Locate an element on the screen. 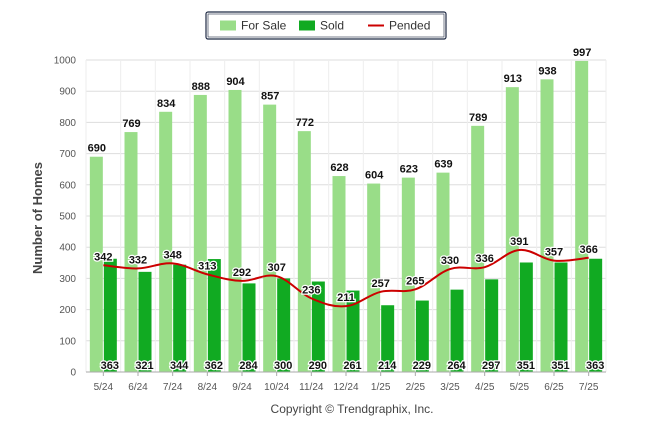 The image size is (646, 434). pended-value-label: 313 is located at coordinates (207, 266).